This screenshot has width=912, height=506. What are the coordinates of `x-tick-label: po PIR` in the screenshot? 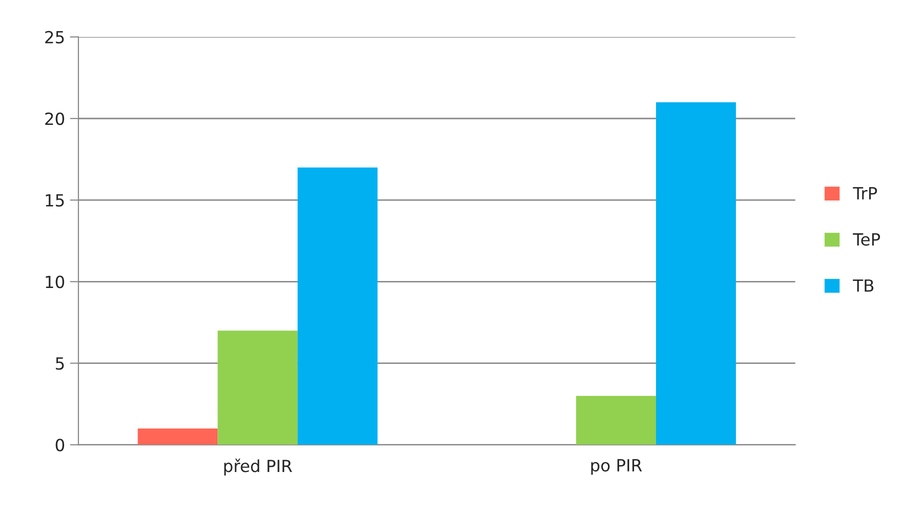 It's located at (616, 467).